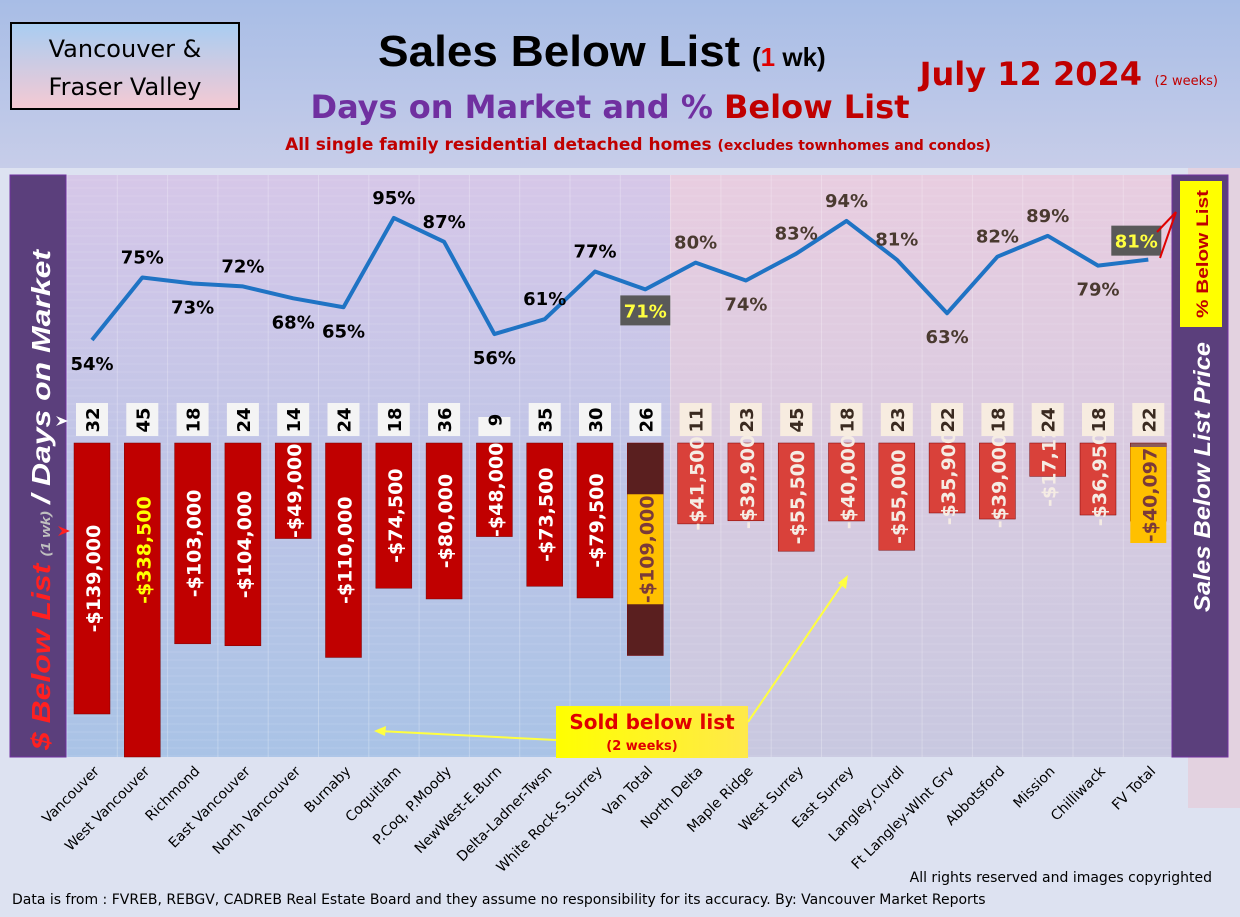  Describe the element at coordinates (242, 266) in the screenshot. I see `pct-label: 72%` at that location.